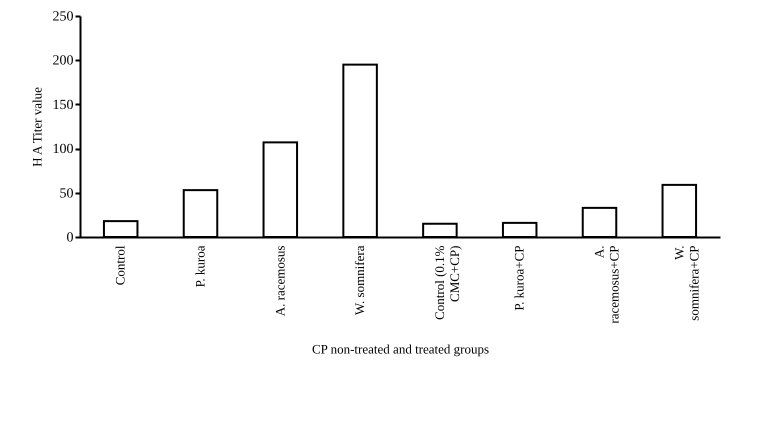  What do you see at coordinates (63, 61) in the screenshot?
I see `y-tick-label: 200` at bounding box center [63, 61].